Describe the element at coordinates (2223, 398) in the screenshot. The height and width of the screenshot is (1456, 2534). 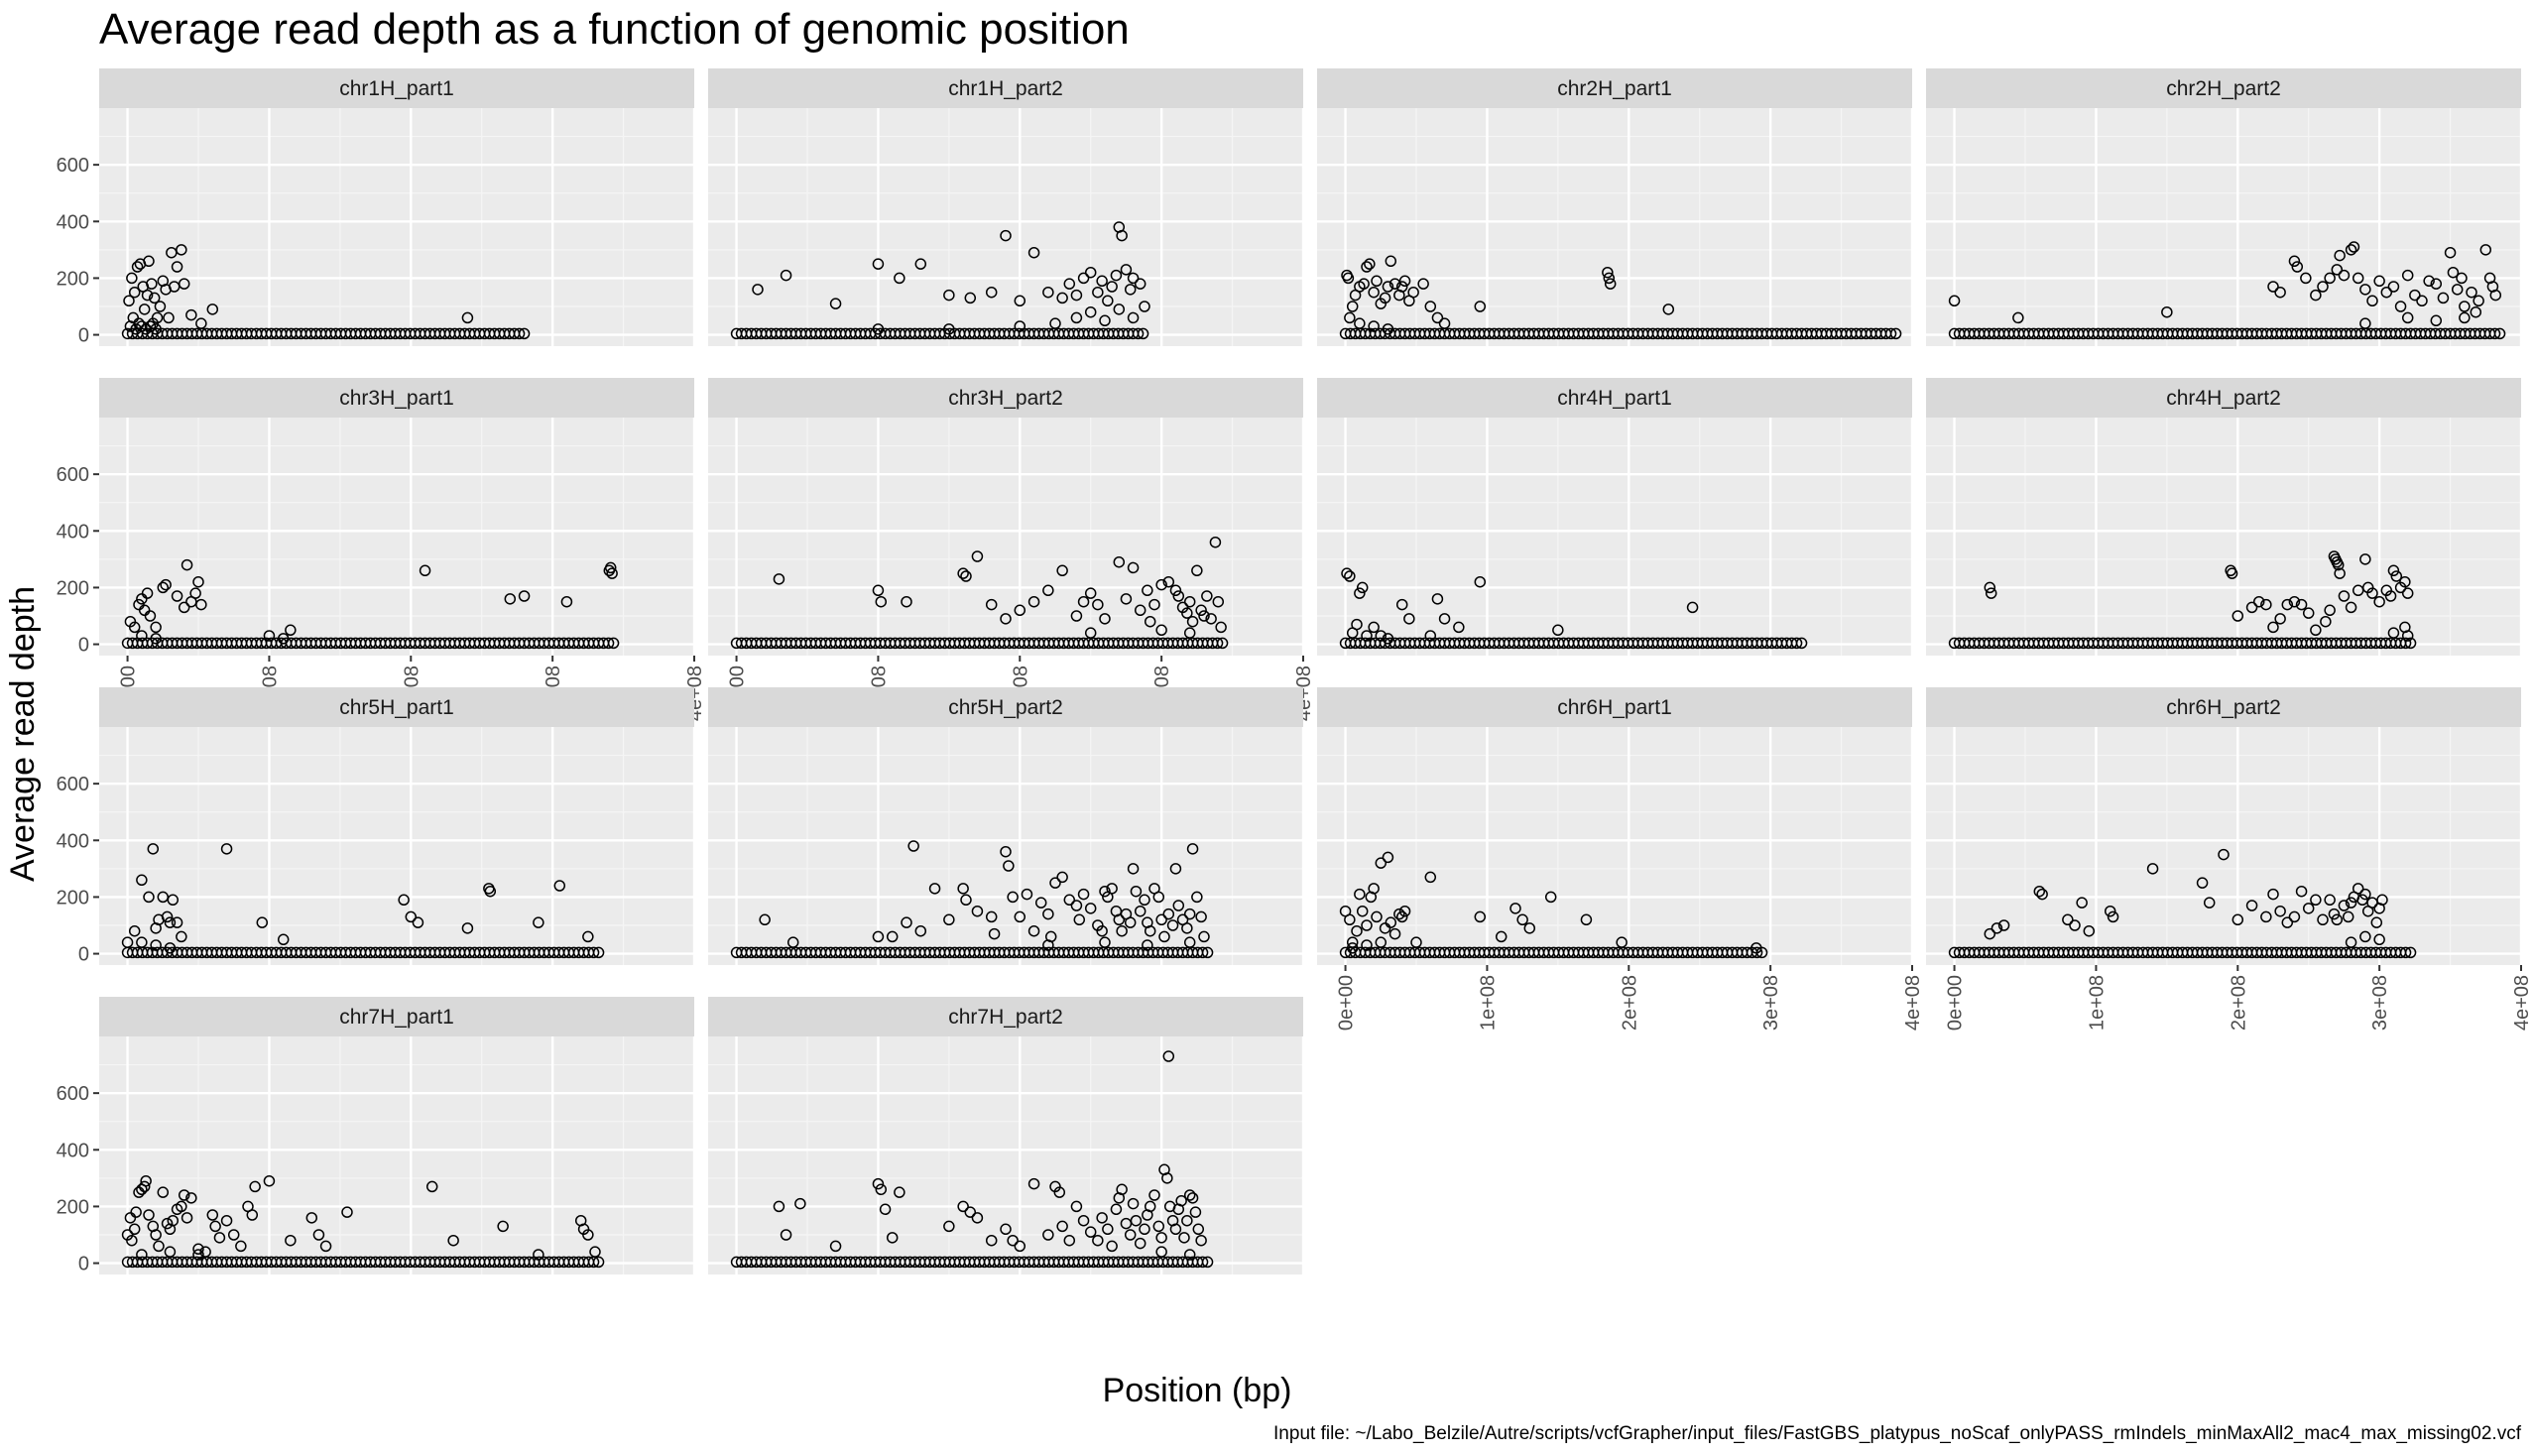
I see `facet-strip-label: chr4H_part2` at that location.